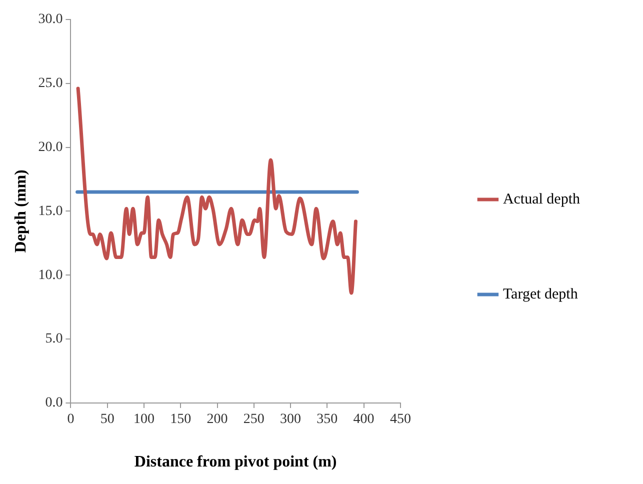 This screenshot has height=484, width=643. Describe the element at coordinates (400, 420) in the screenshot. I see `x-tick-label: 450` at that location.